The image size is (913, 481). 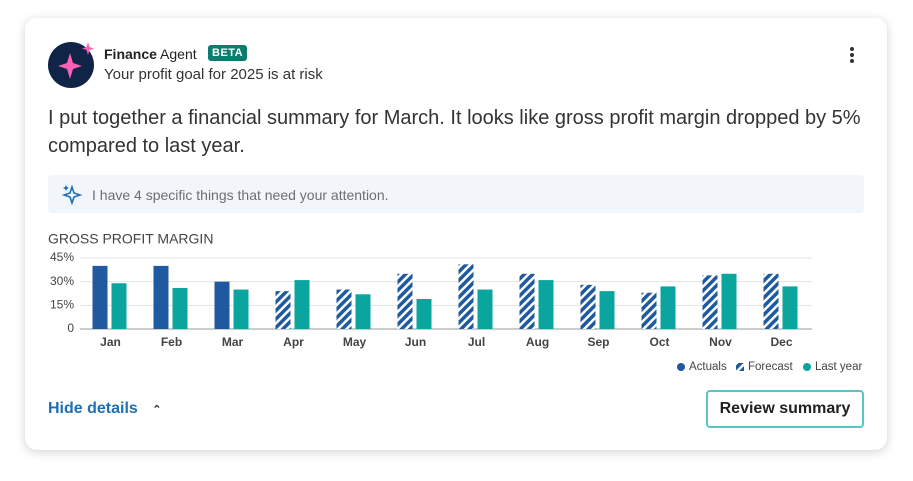 What do you see at coordinates (130, 54) in the screenshot?
I see `agent-name-bold: Finance` at bounding box center [130, 54].